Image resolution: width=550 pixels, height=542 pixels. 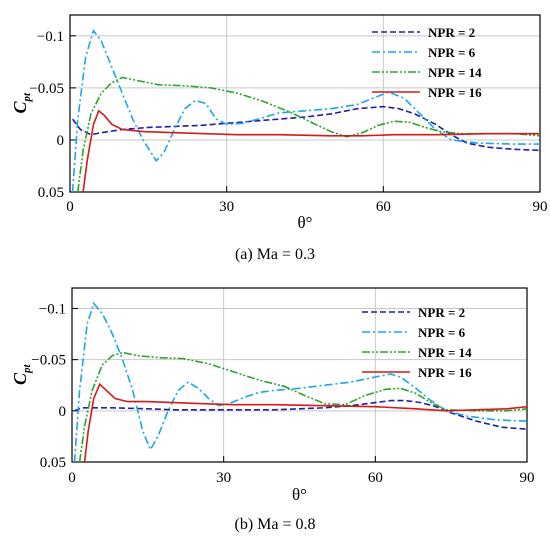 What do you see at coordinates (275, 254) in the screenshot?
I see `panel-caption: (a) Ma = 0.3` at bounding box center [275, 254].